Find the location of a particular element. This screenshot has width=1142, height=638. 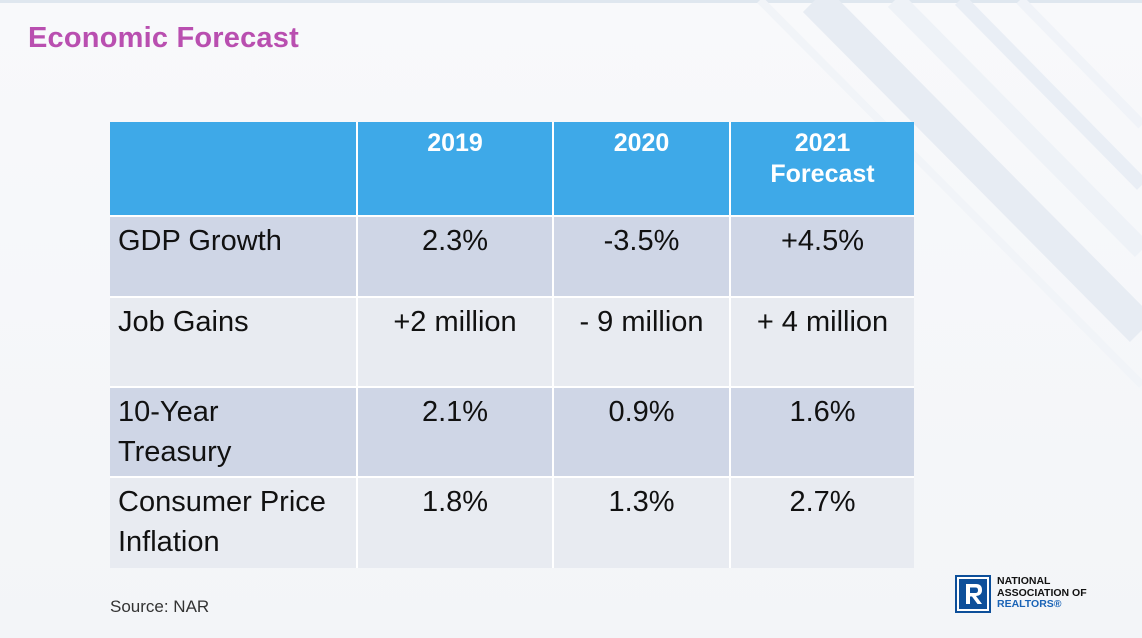

cell-treasury-2021: 1.6% is located at coordinates (822, 432).